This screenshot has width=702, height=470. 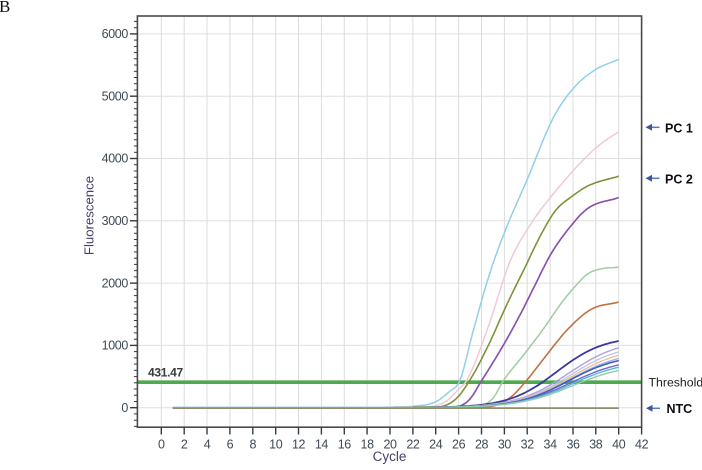 I want to click on svg-text: 22, so click(x=413, y=444).